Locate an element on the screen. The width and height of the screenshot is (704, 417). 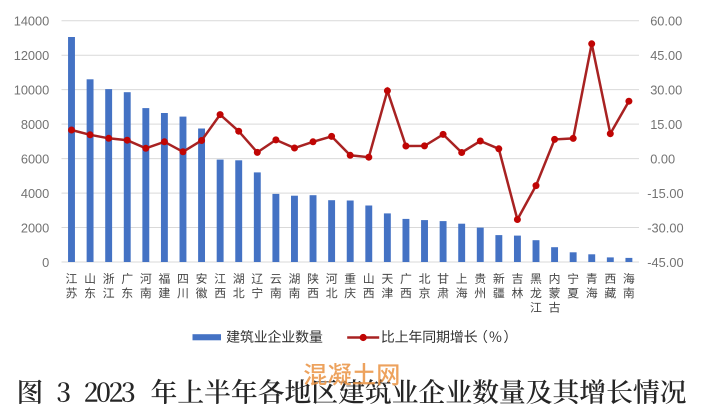
svg-text: 4000 is located at coordinates (35, 193).